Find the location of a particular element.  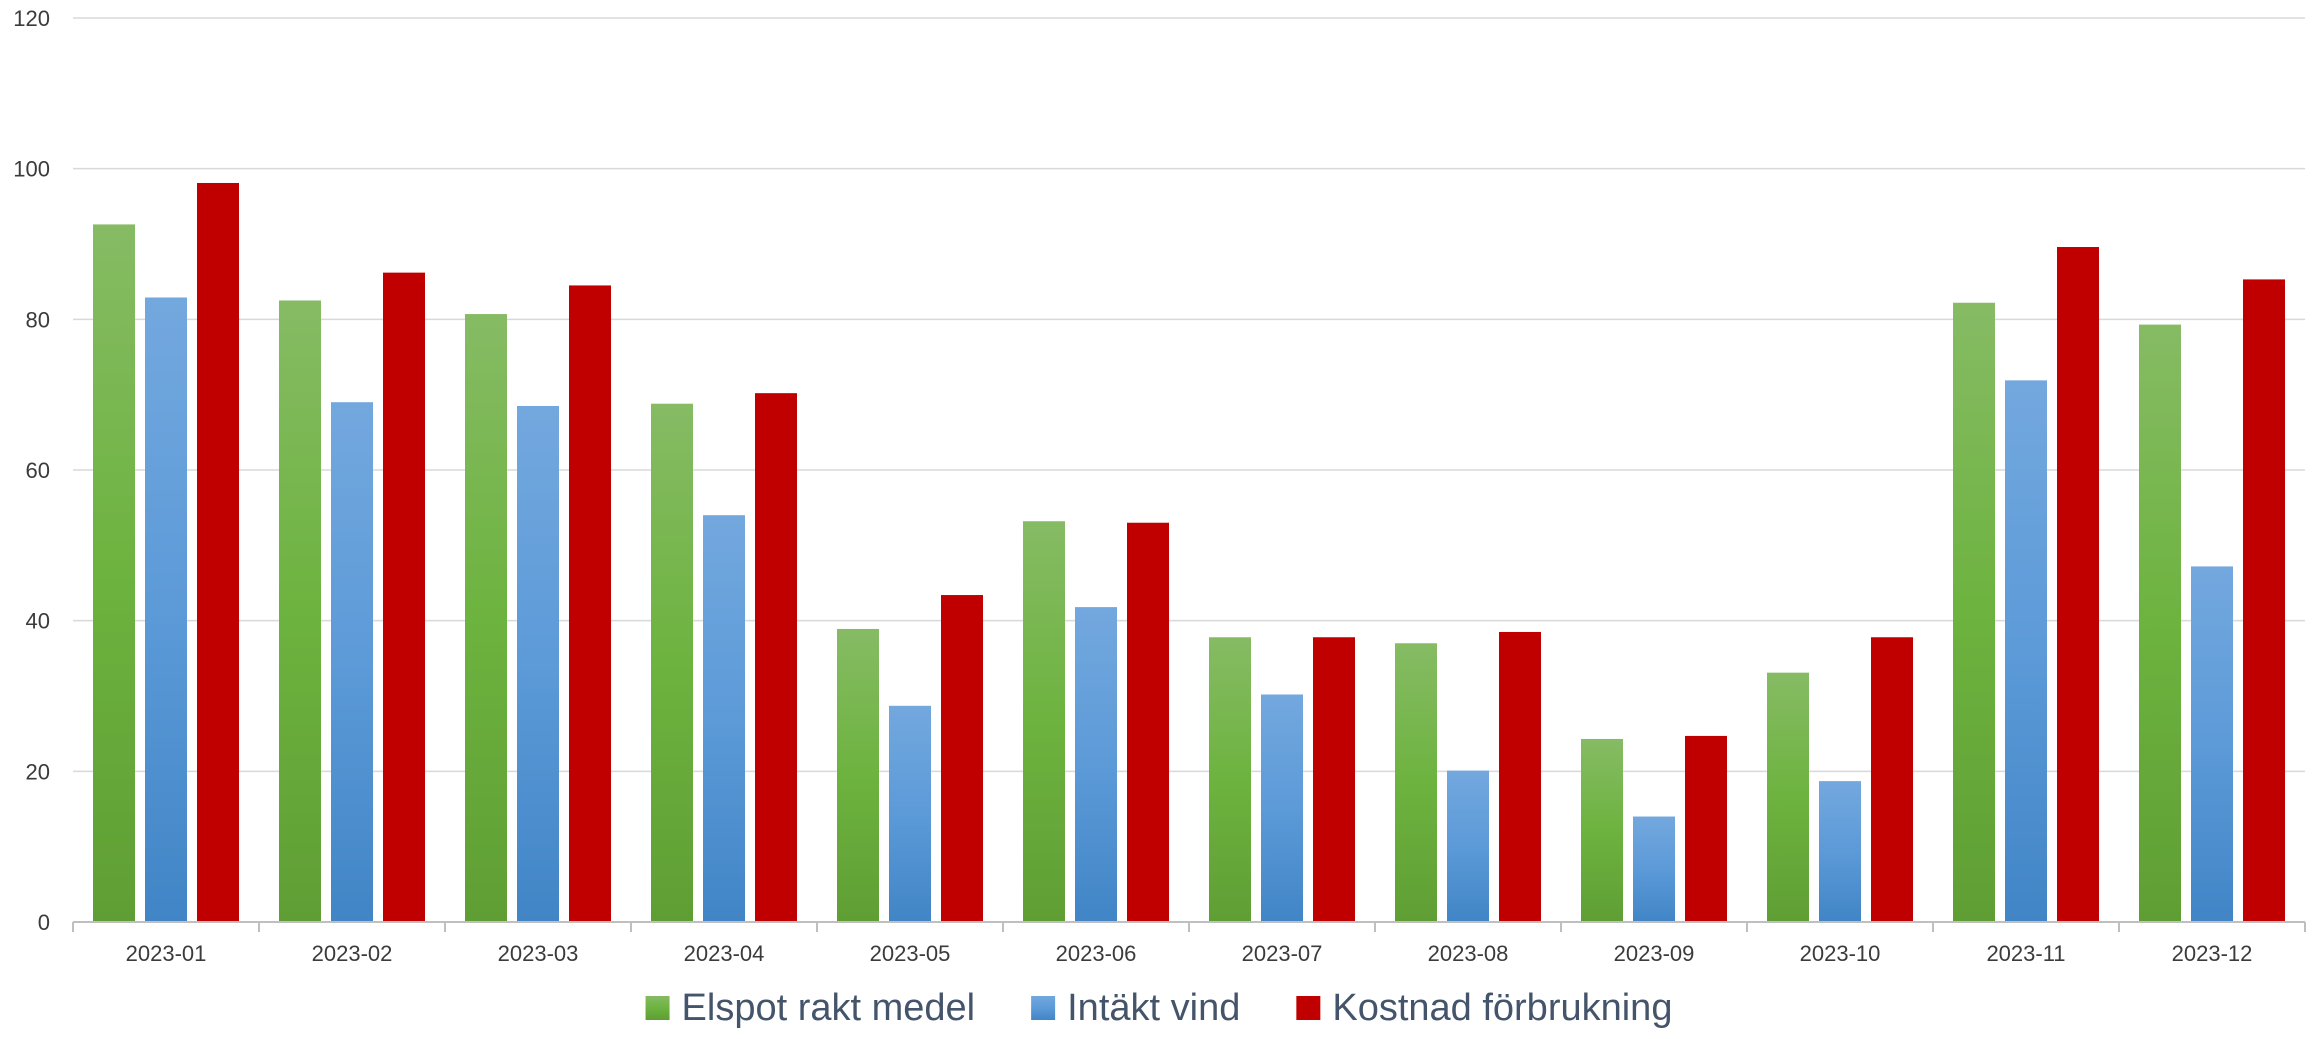

x-tick-label: 2023-01 is located at coordinates (166, 953).